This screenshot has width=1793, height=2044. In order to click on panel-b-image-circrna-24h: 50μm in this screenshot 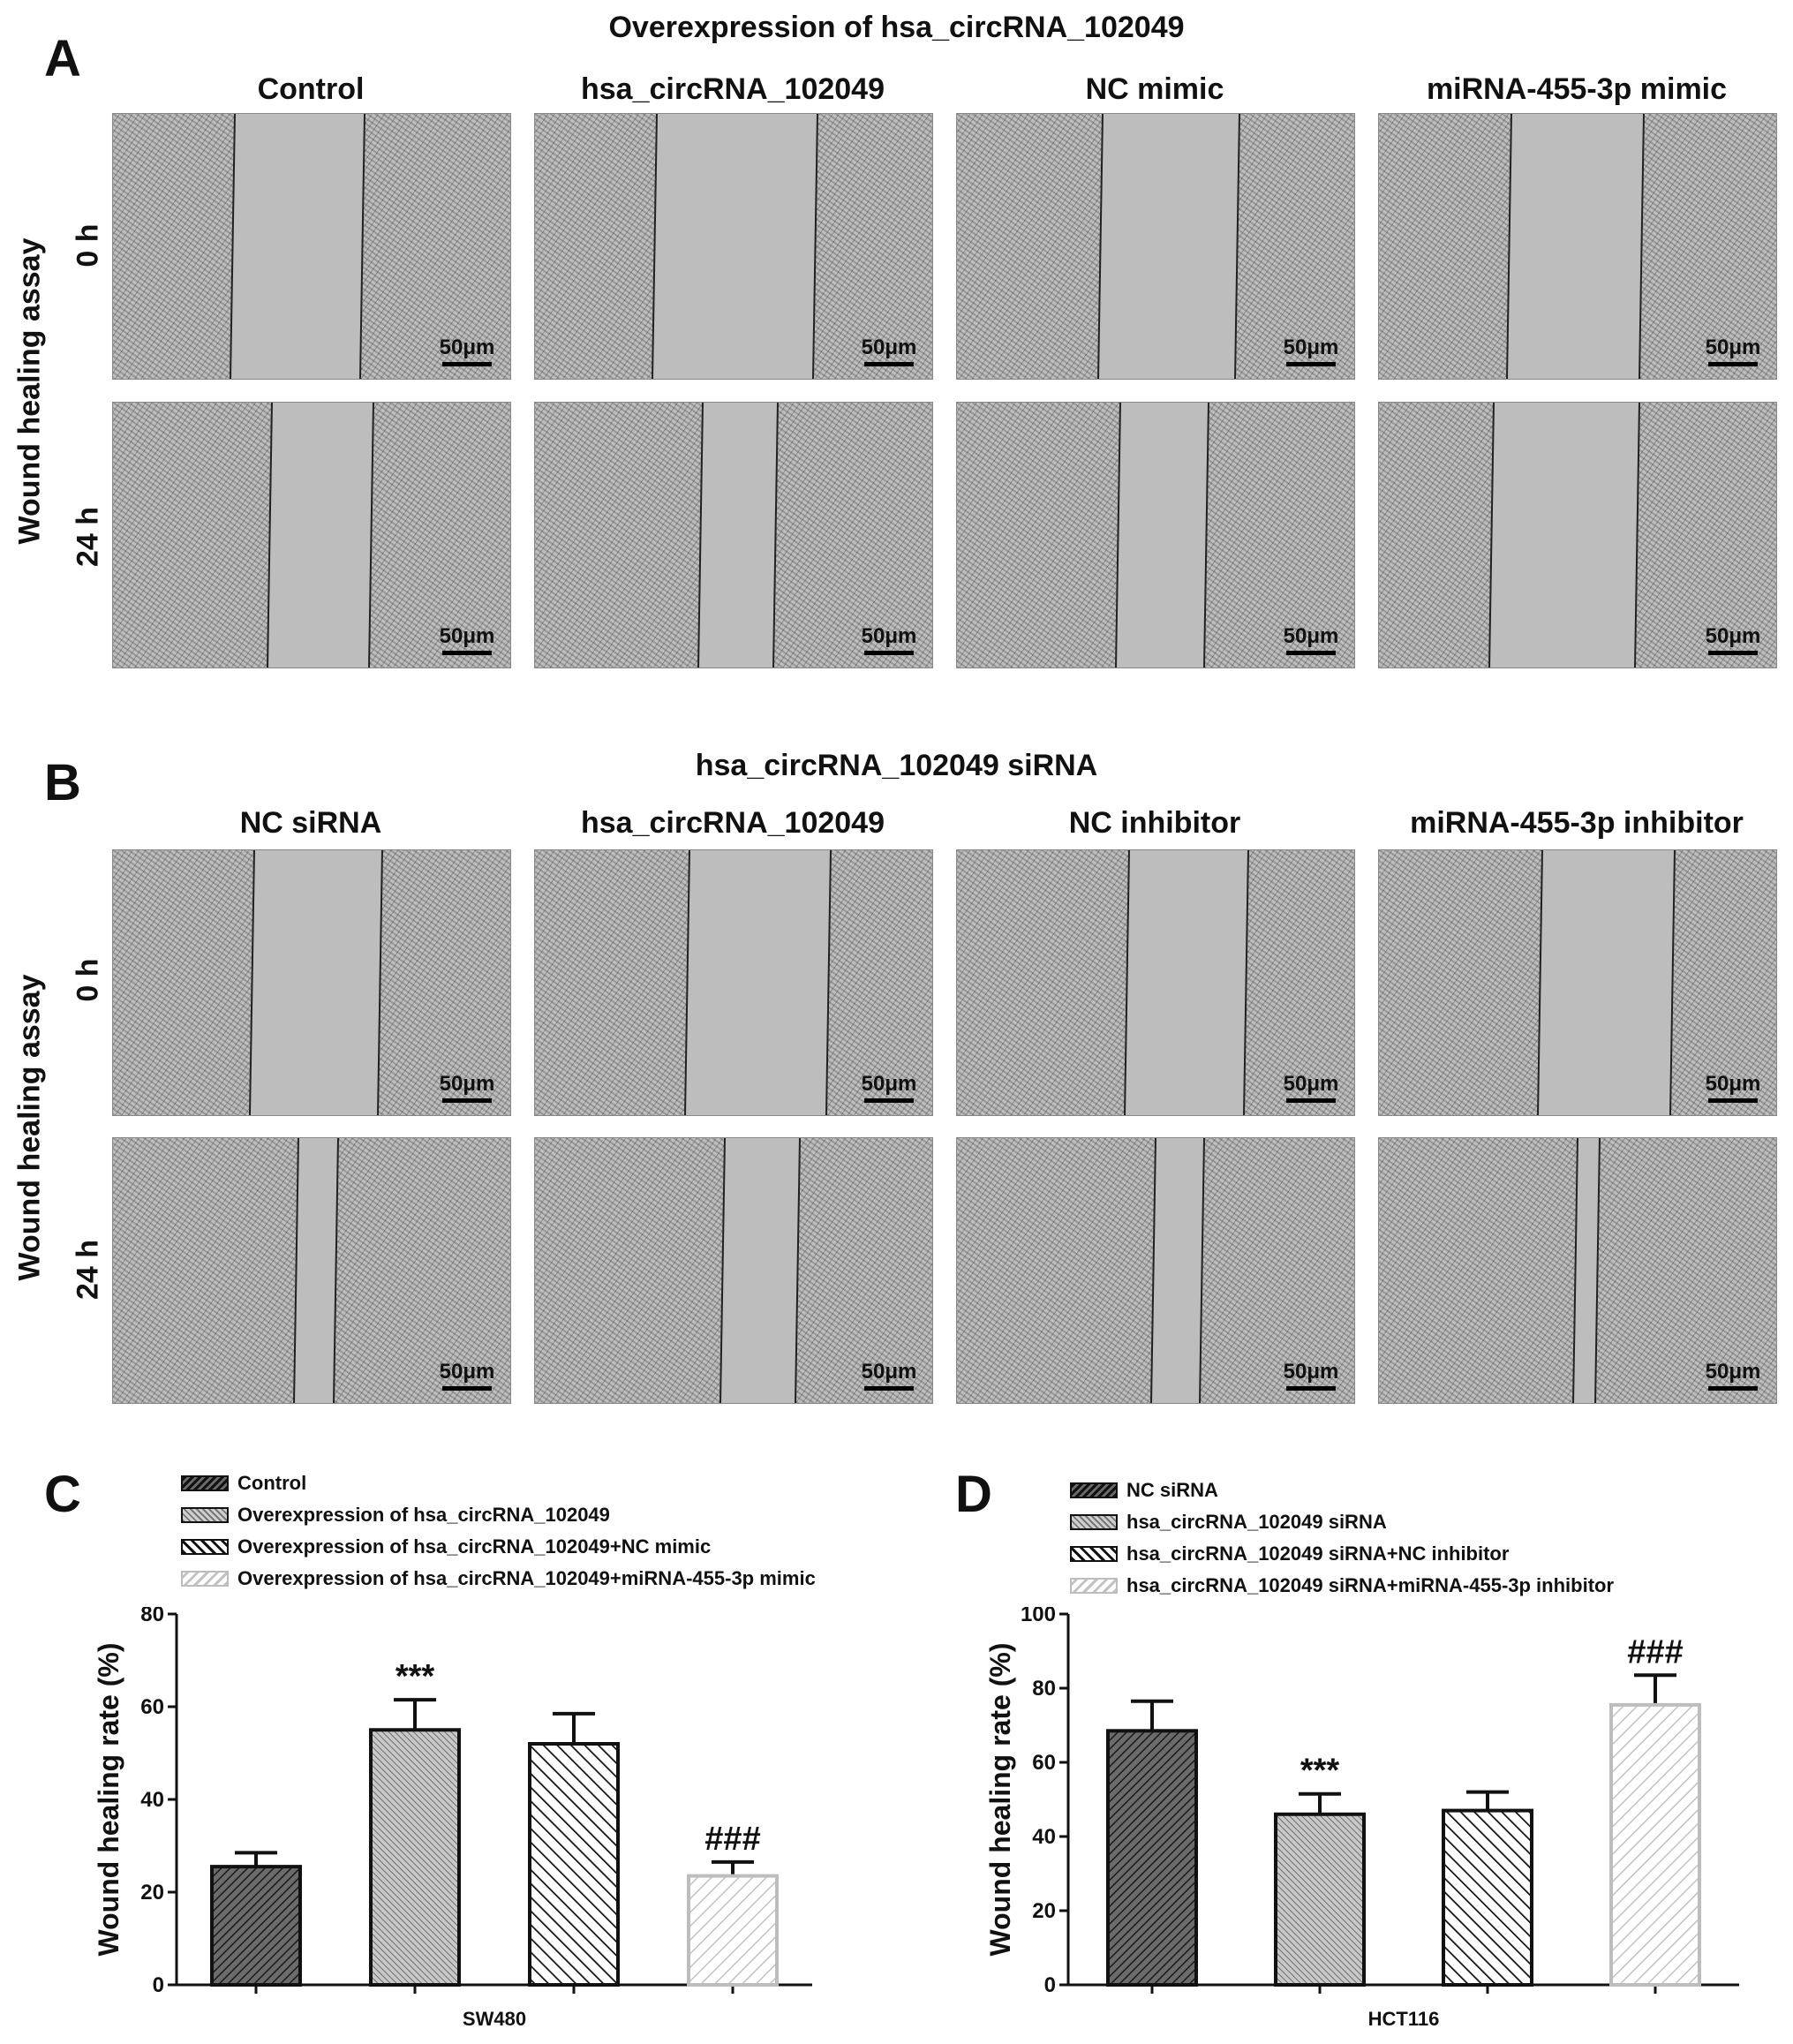, I will do `click(733, 1270)`.